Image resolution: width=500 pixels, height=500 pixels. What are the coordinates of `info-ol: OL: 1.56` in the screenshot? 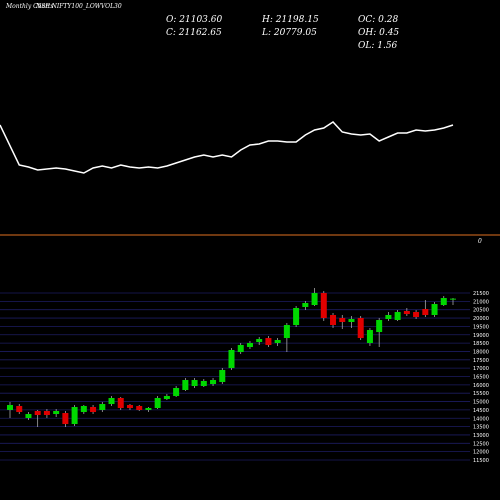 It's located at (378, 46).